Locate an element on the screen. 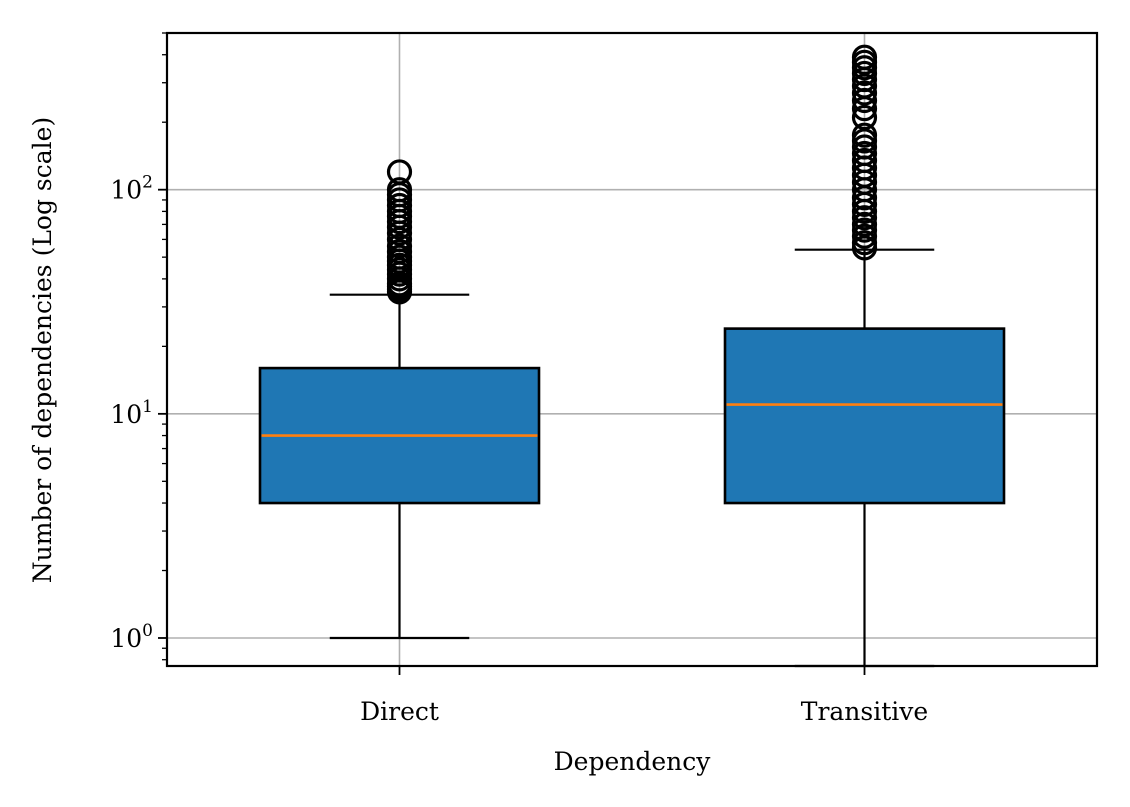 The image size is (1130, 807). x-axis: Direct Transitive is located at coordinates (644, 696).